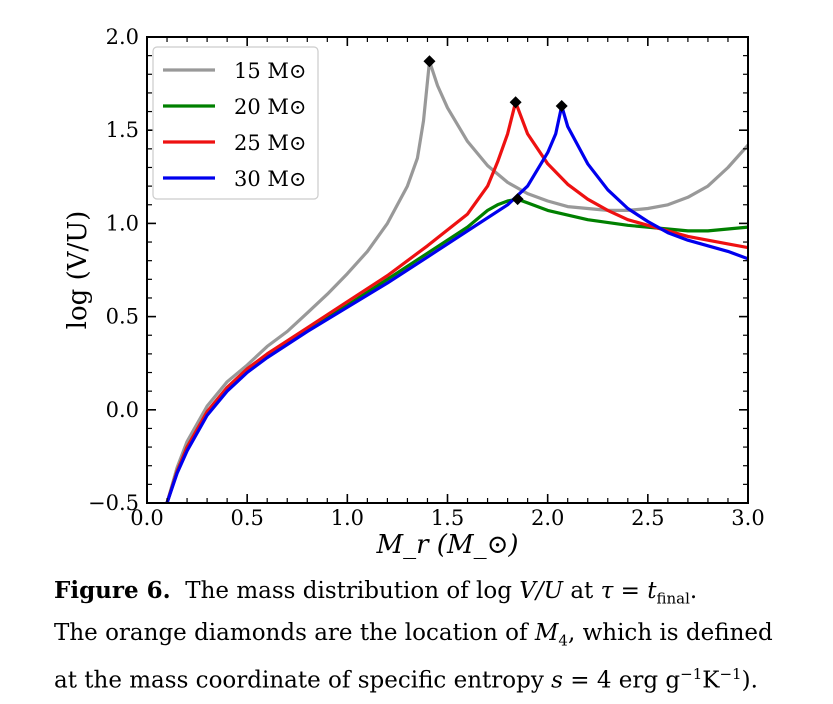 The width and height of the screenshot is (833, 704). I want to click on caption-math-s: s, so click(557, 680).